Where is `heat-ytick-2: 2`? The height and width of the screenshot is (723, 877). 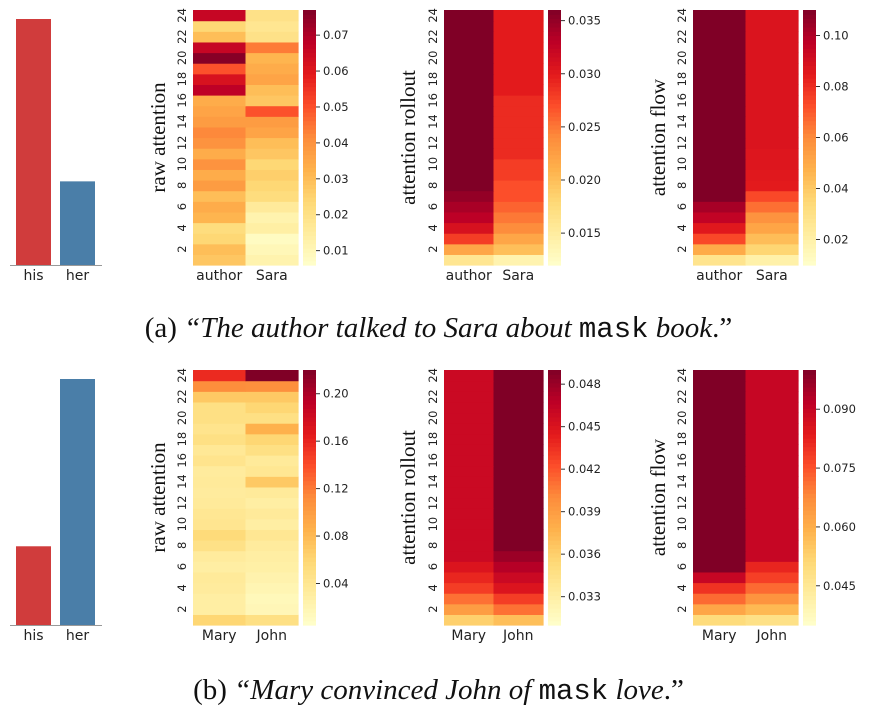
heat-ytick-2: 2 is located at coordinates (182, 608).